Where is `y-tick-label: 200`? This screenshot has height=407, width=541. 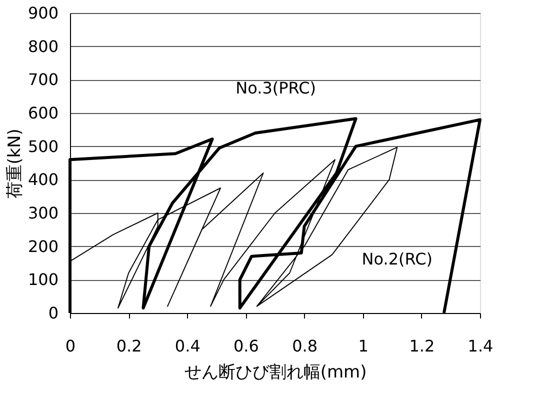
y-tick-label: 200 is located at coordinates (43, 246).